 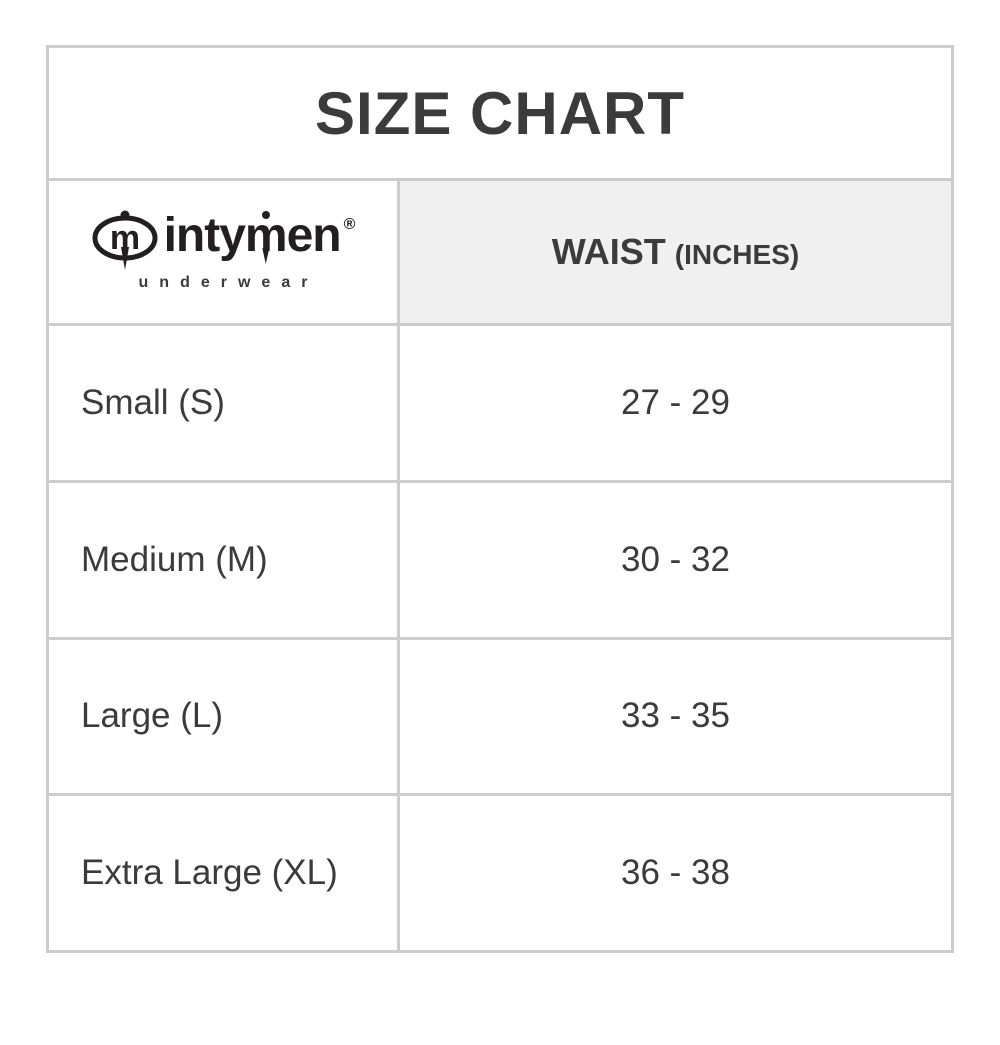 What do you see at coordinates (228, 282) in the screenshot?
I see `brand-subtext: underwear` at bounding box center [228, 282].